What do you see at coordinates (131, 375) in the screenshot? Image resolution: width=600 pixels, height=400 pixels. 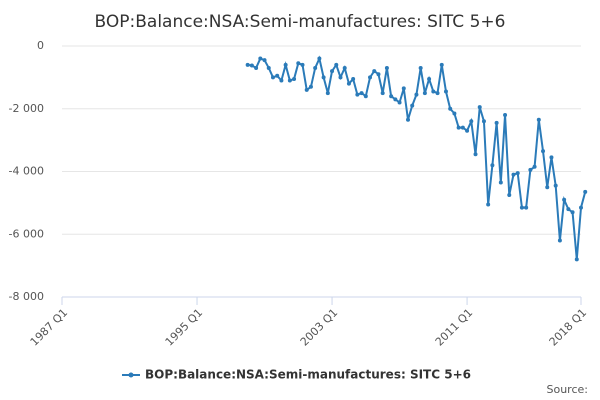 I see `legend-marker` at bounding box center [131, 375].